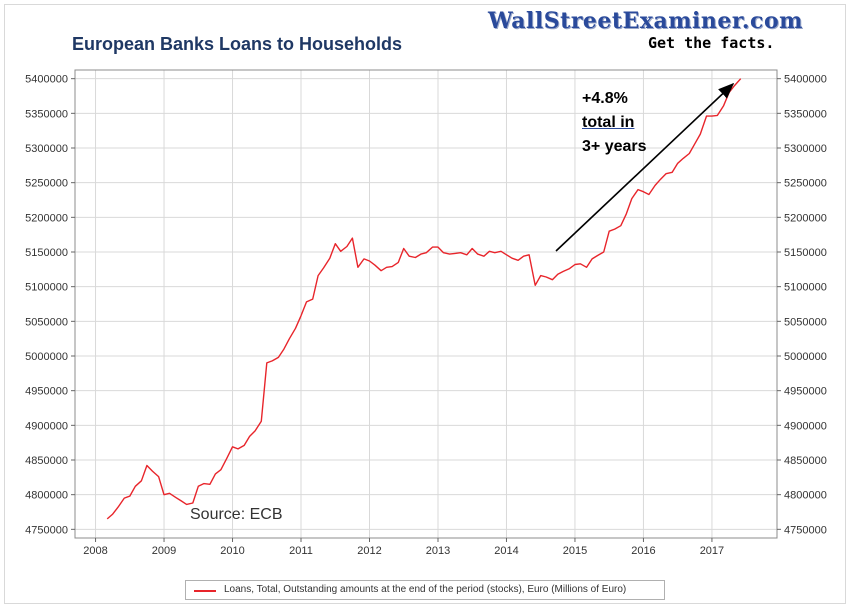 The height and width of the screenshot is (610, 852). Describe the element at coordinates (605, 98) in the screenshot. I see `annotation-percent: +4.8%` at that location.